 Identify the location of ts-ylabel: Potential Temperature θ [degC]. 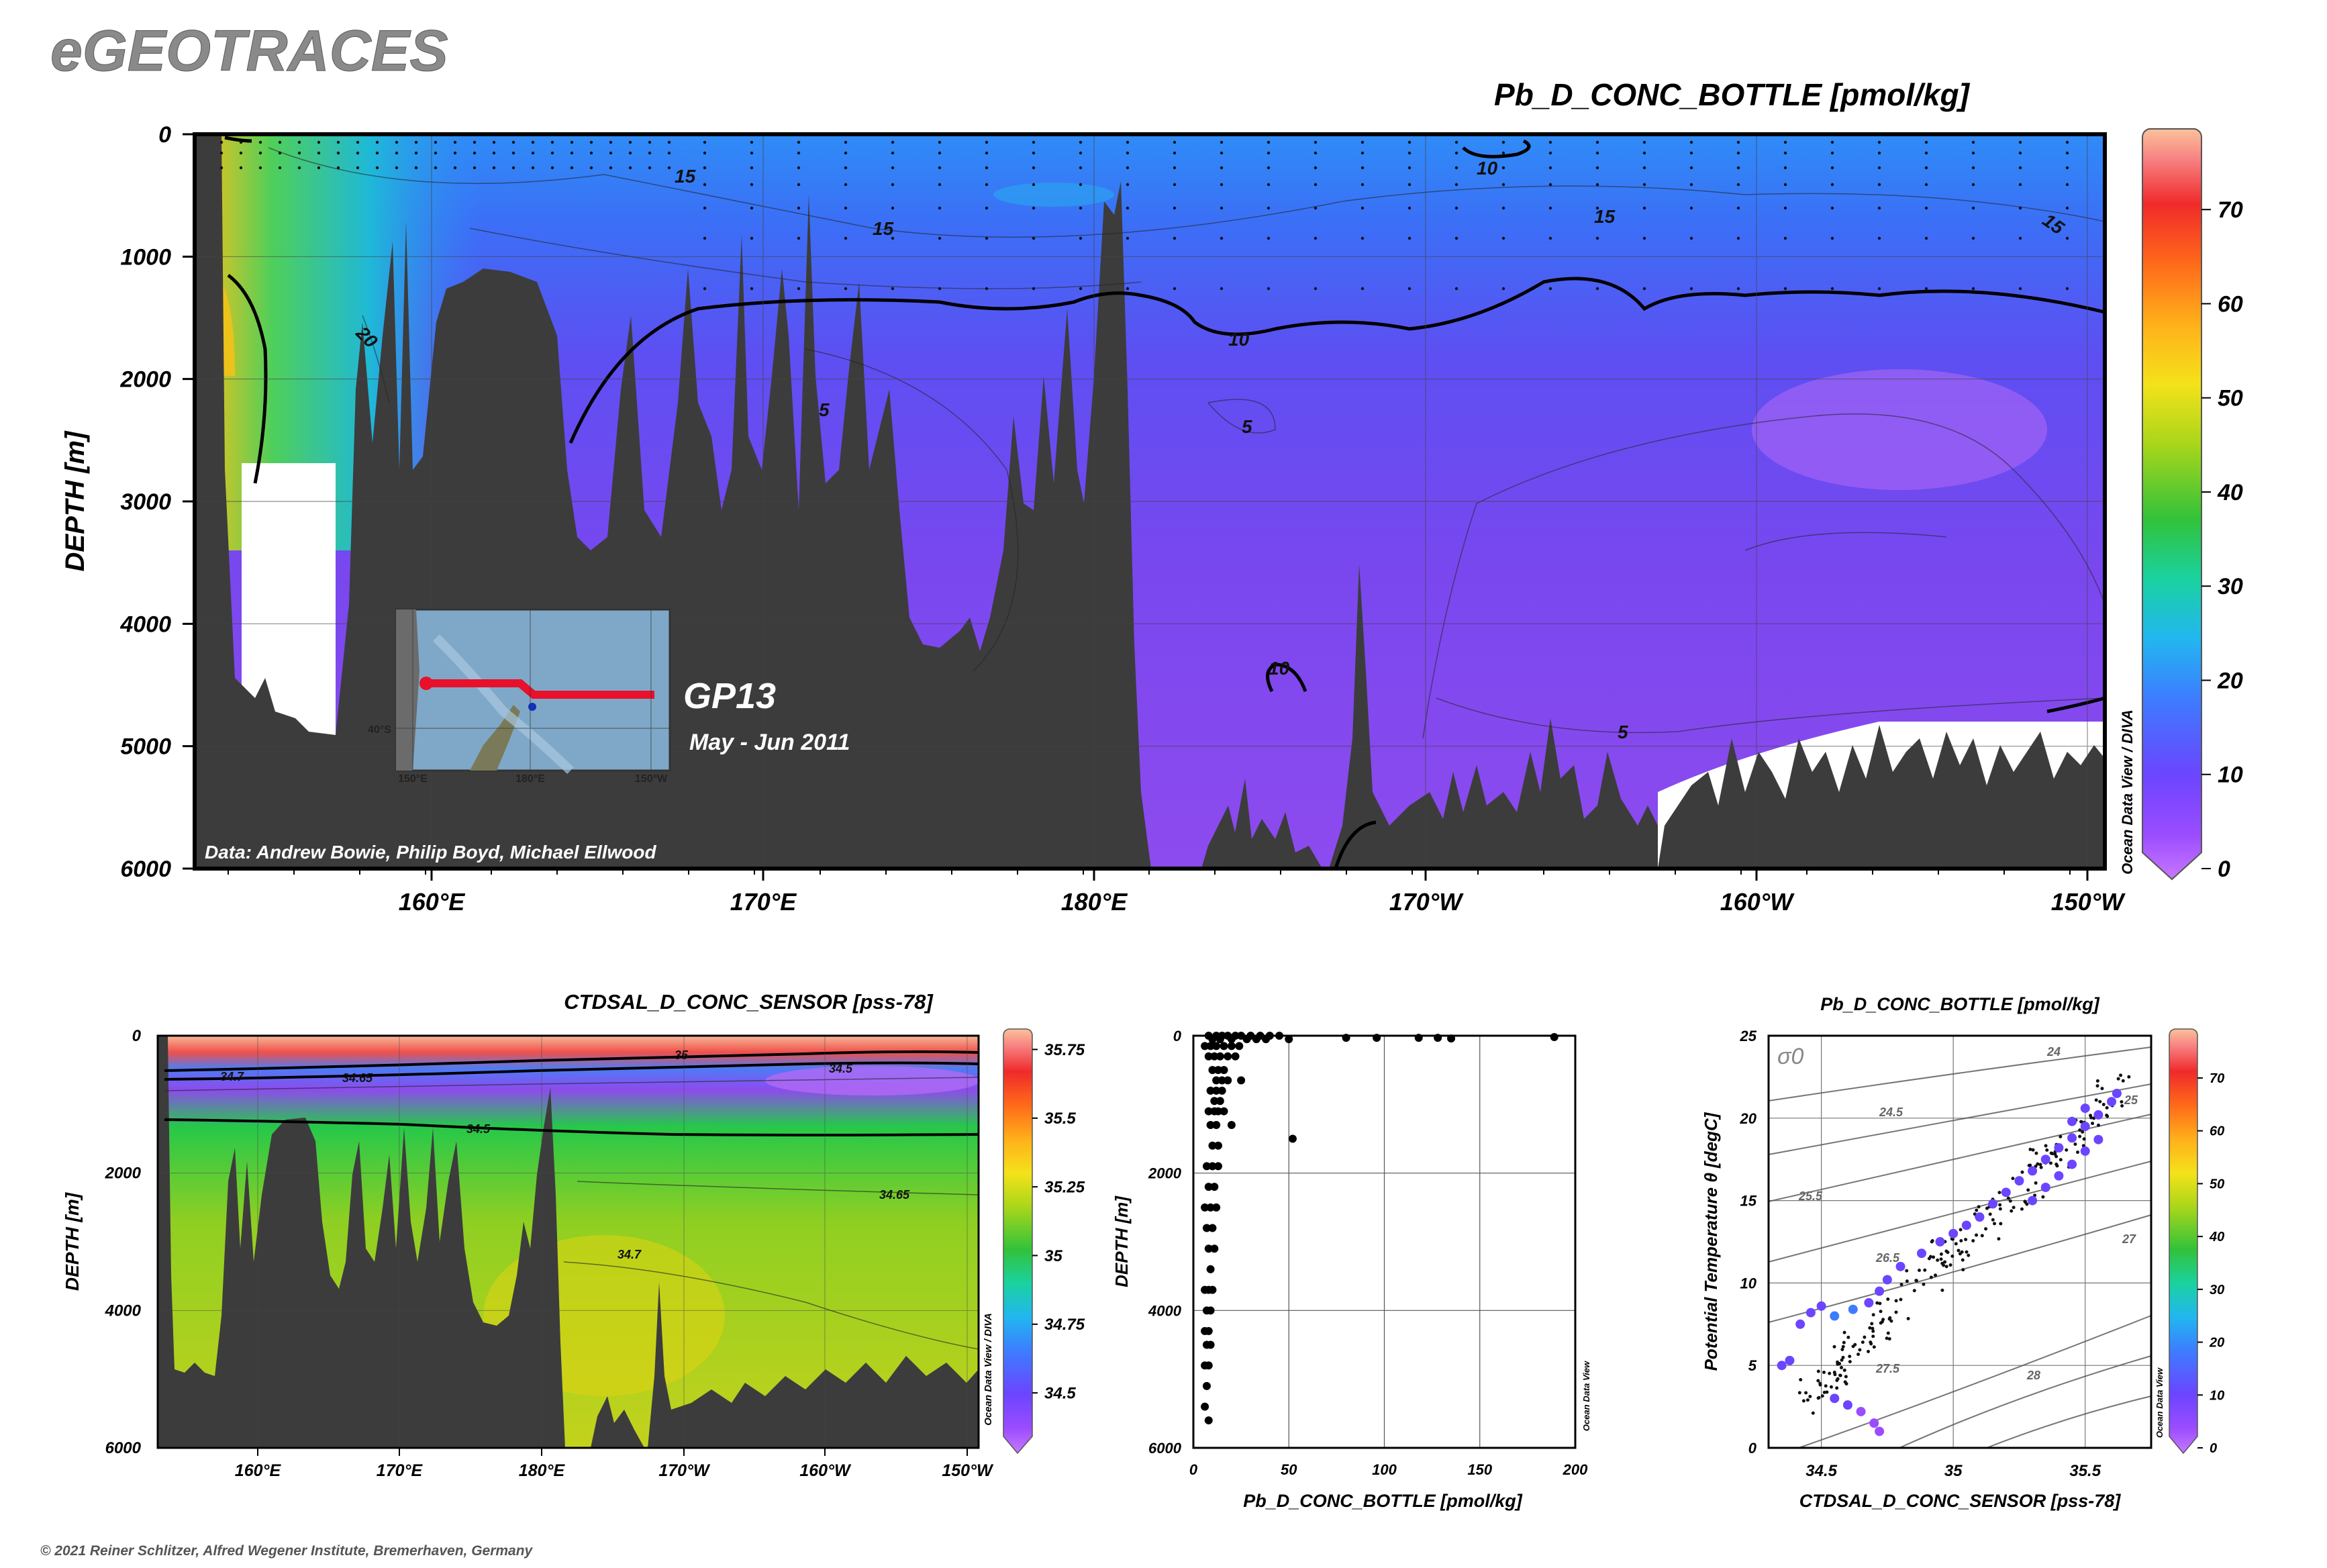
(1711, 1242).